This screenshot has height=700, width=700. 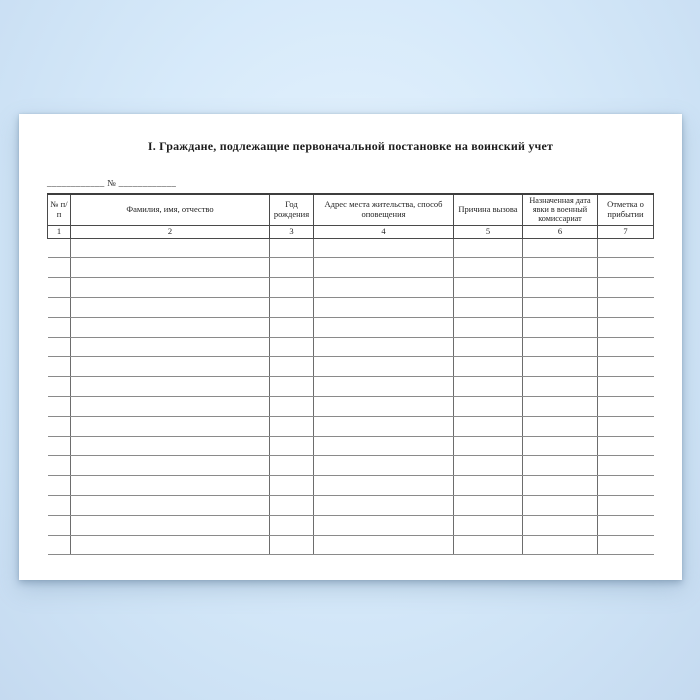 What do you see at coordinates (625, 209) in the screenshot?
I see `column-header: Отметка о прибытии` at bounding box center [625, 209].